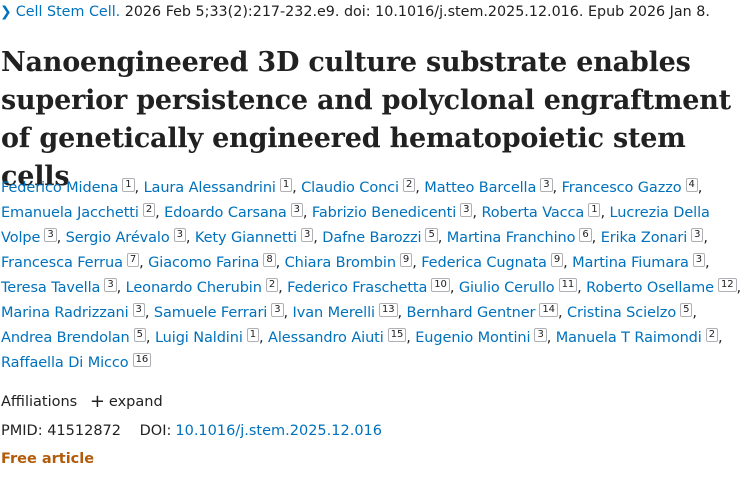 The image size is (750, 500). I want to click on author-item: Eugenio Montini 3, so click(481, 337).